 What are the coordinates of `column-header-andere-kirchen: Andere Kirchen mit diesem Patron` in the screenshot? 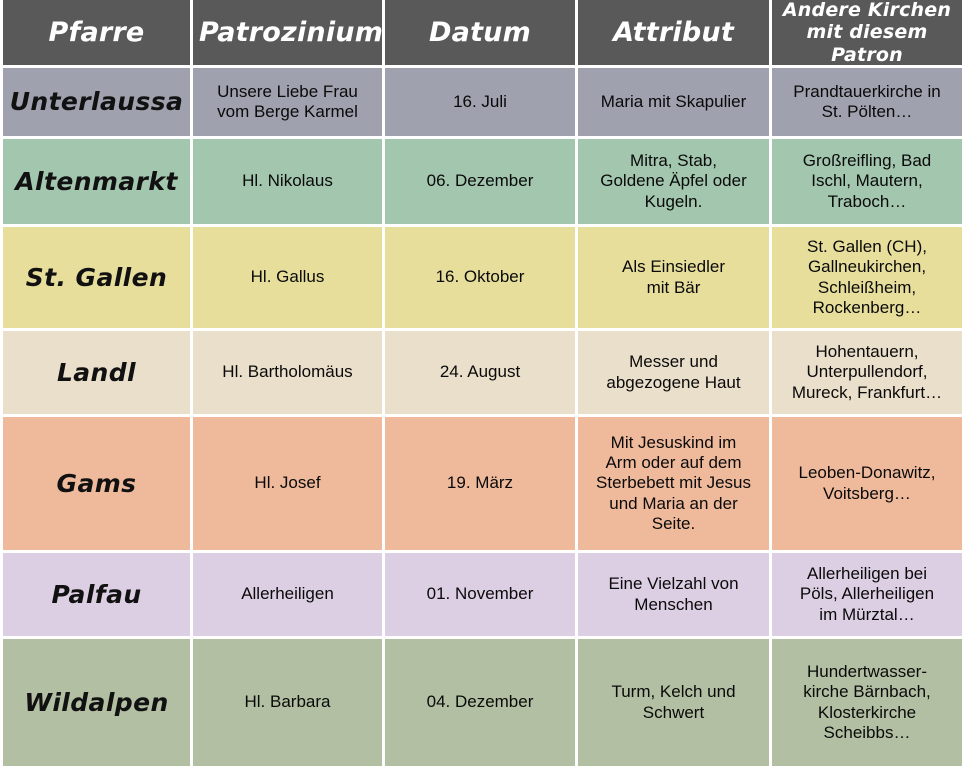 It's located at (867, 34).